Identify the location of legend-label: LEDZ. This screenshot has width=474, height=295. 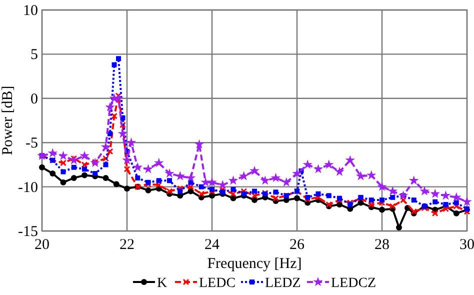
(283, 283).